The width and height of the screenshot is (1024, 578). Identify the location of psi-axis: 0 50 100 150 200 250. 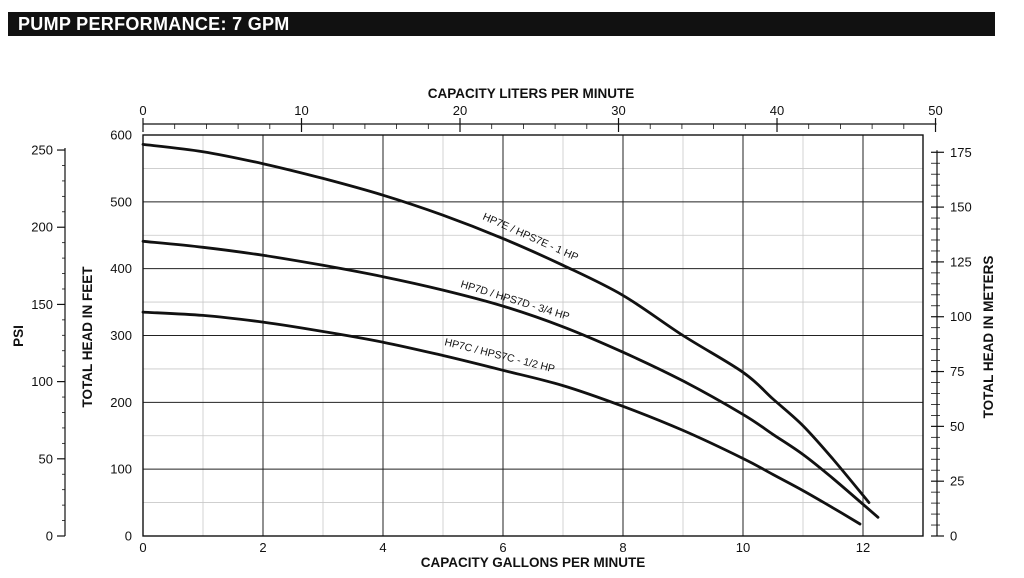
(48, 343).